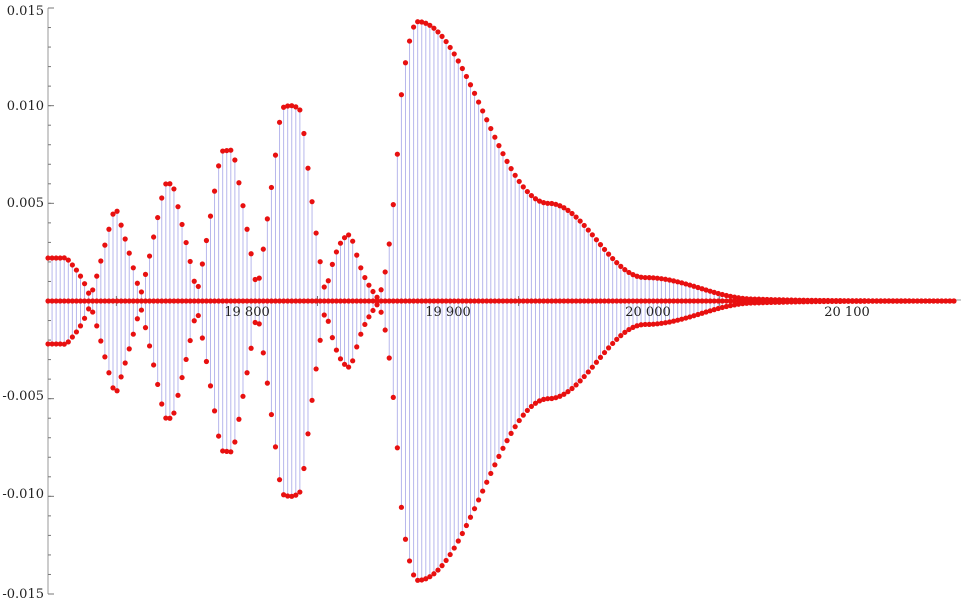  I want to click on y-tick-label: -0.005, so click(23, 396).